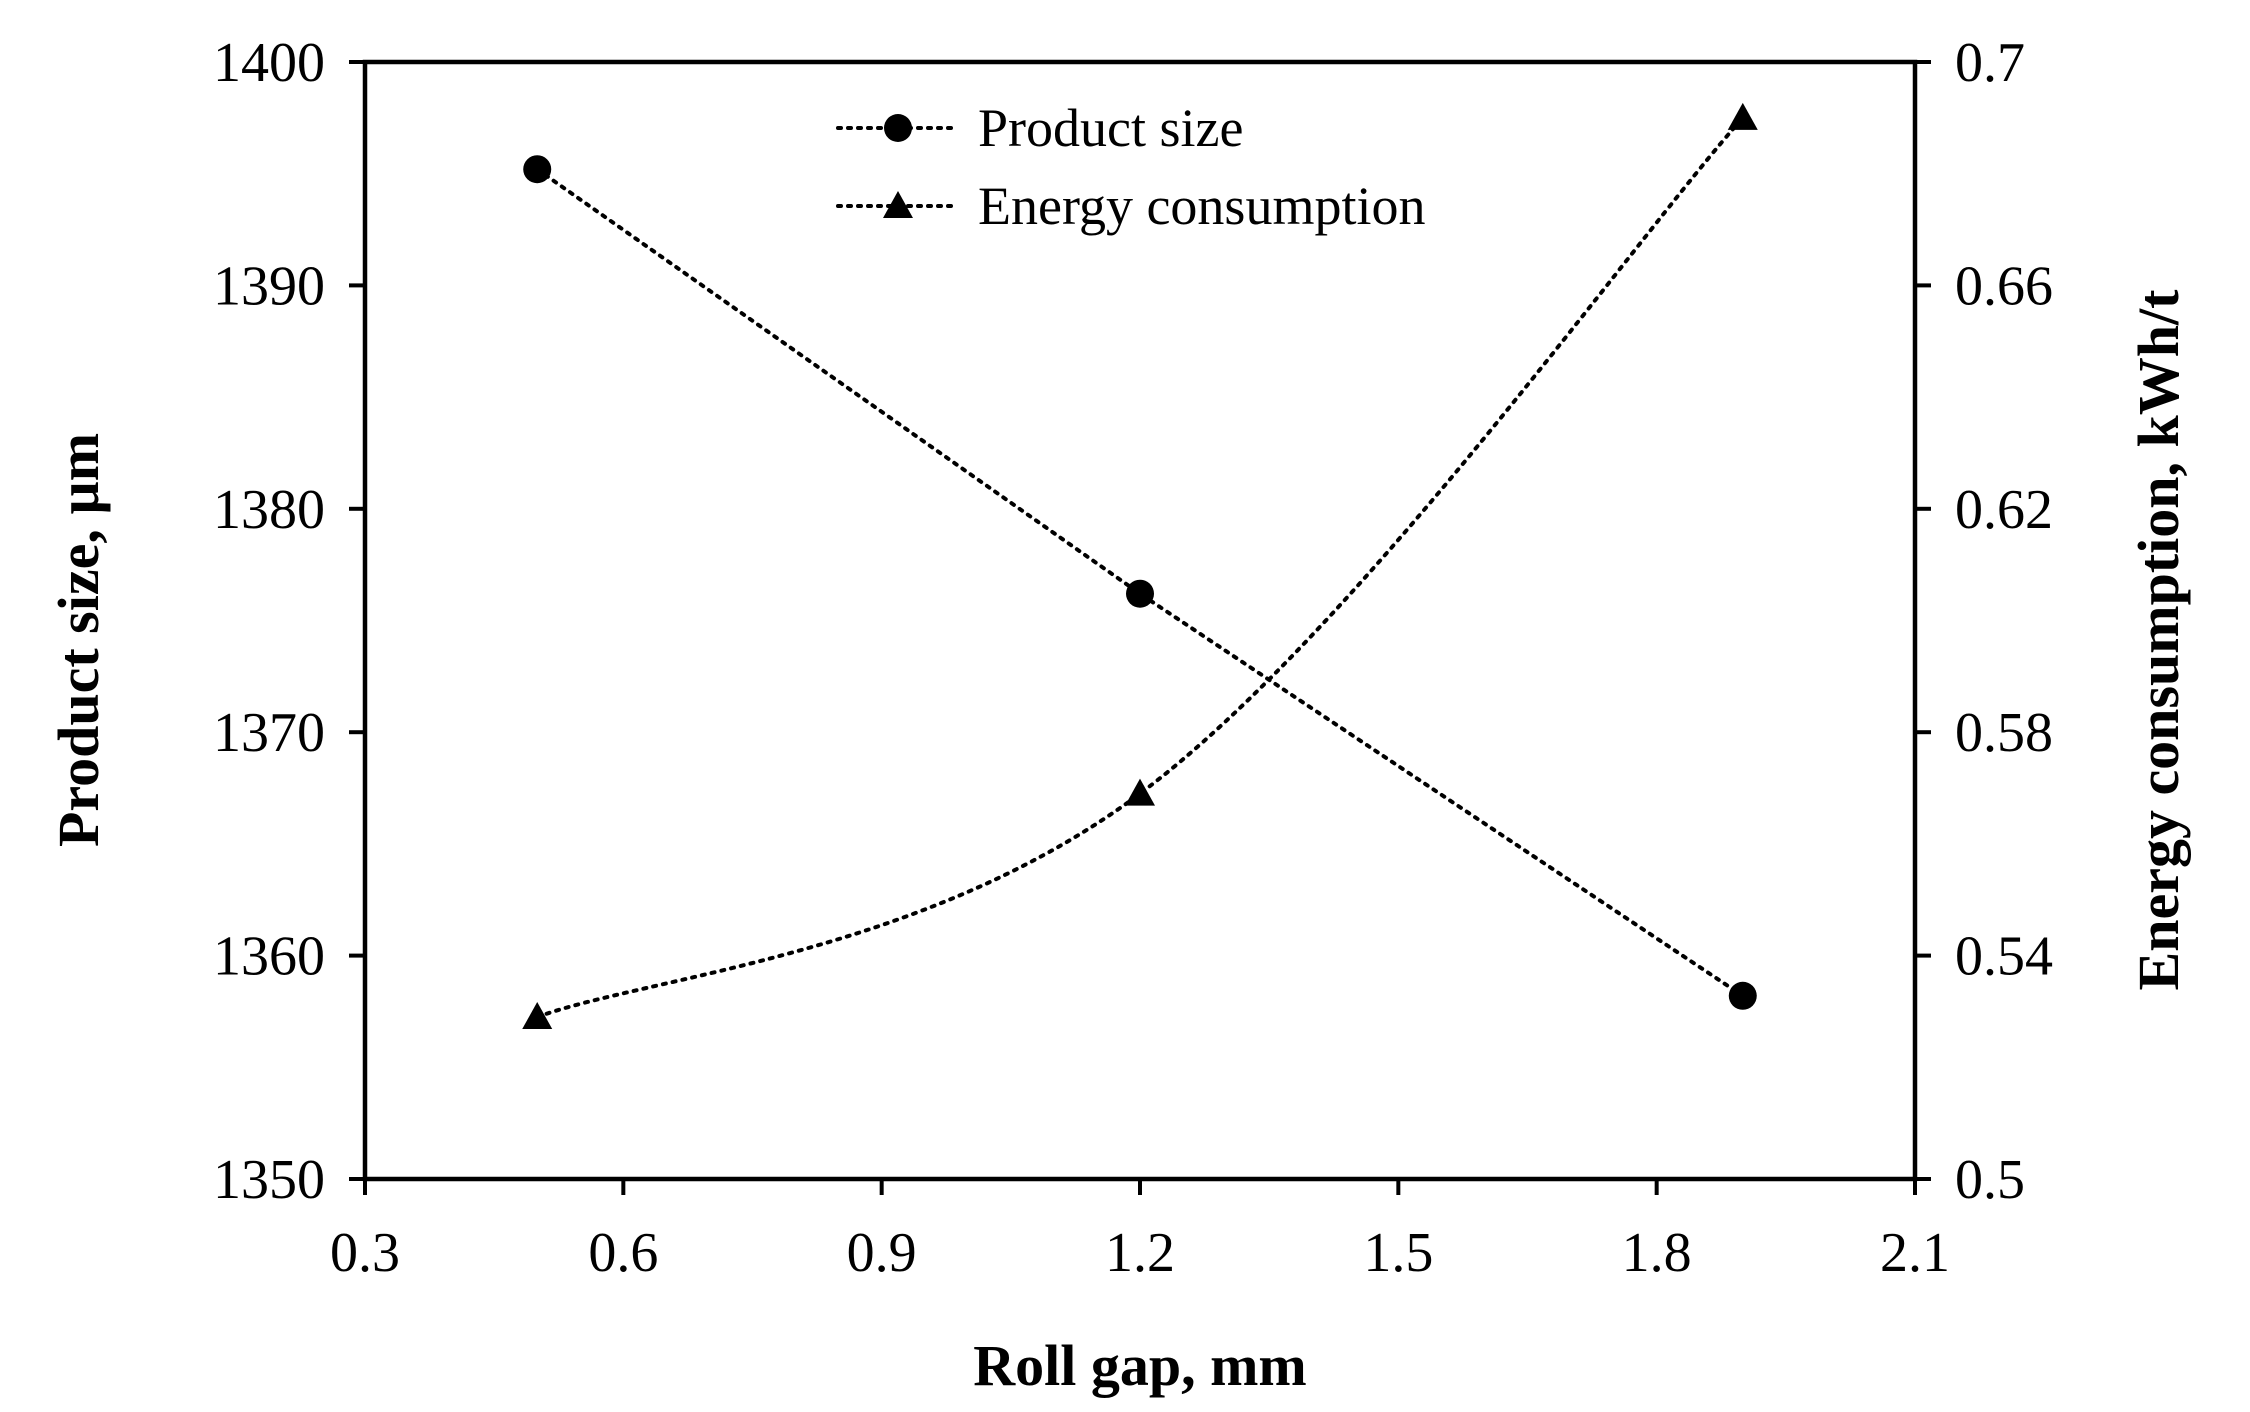 The width and height of the screenshot is (2250, 1412). I want to click on y-tick-label: 1390, so click(269, 286).